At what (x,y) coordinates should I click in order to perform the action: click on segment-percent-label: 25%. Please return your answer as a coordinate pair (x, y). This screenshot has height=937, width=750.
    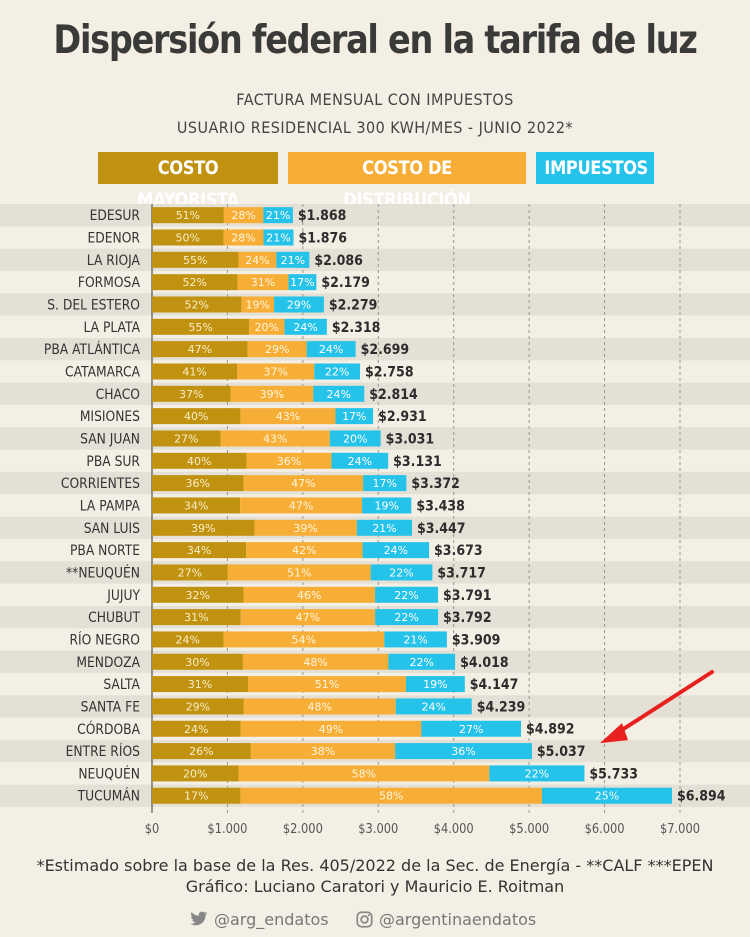
    Looking at the image, I should click on (607, 796).